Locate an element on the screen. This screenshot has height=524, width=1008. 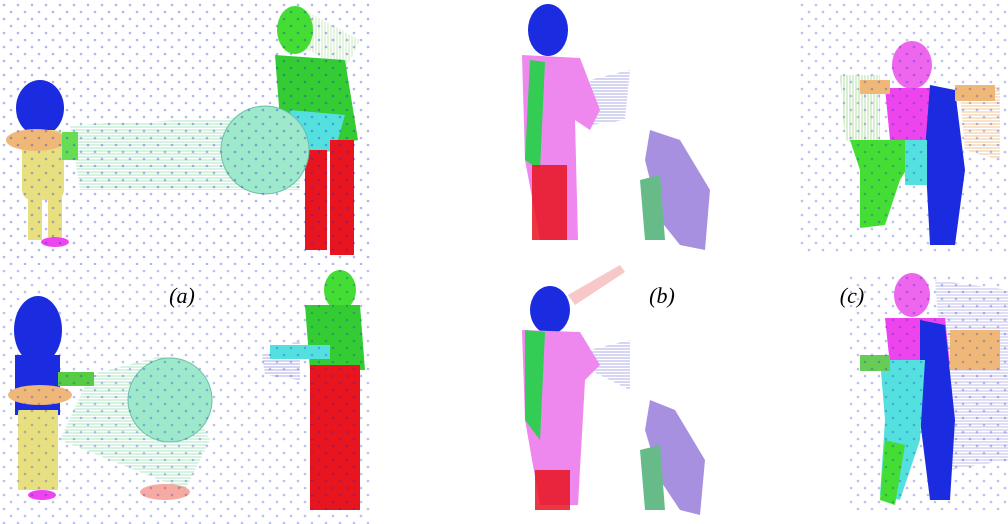
subfigure-label: (b) is located at coordinates (662, 295).